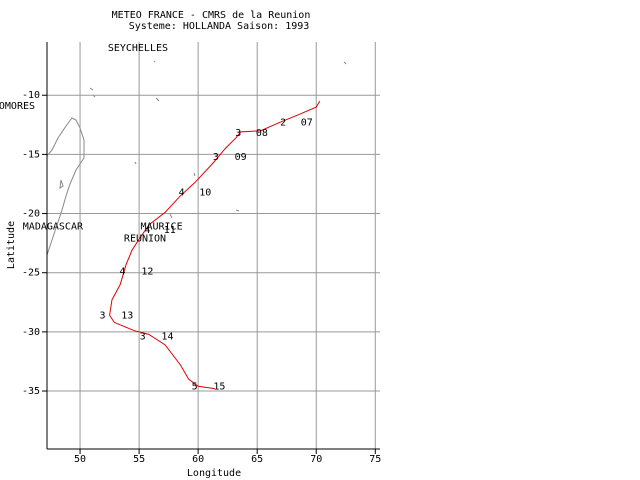 This screenshot has width=640, height=480. What do you see at coordinates (198, 459) in the screenshot?
I see `x-tick-label: 60` at bounding box center [198, 459].